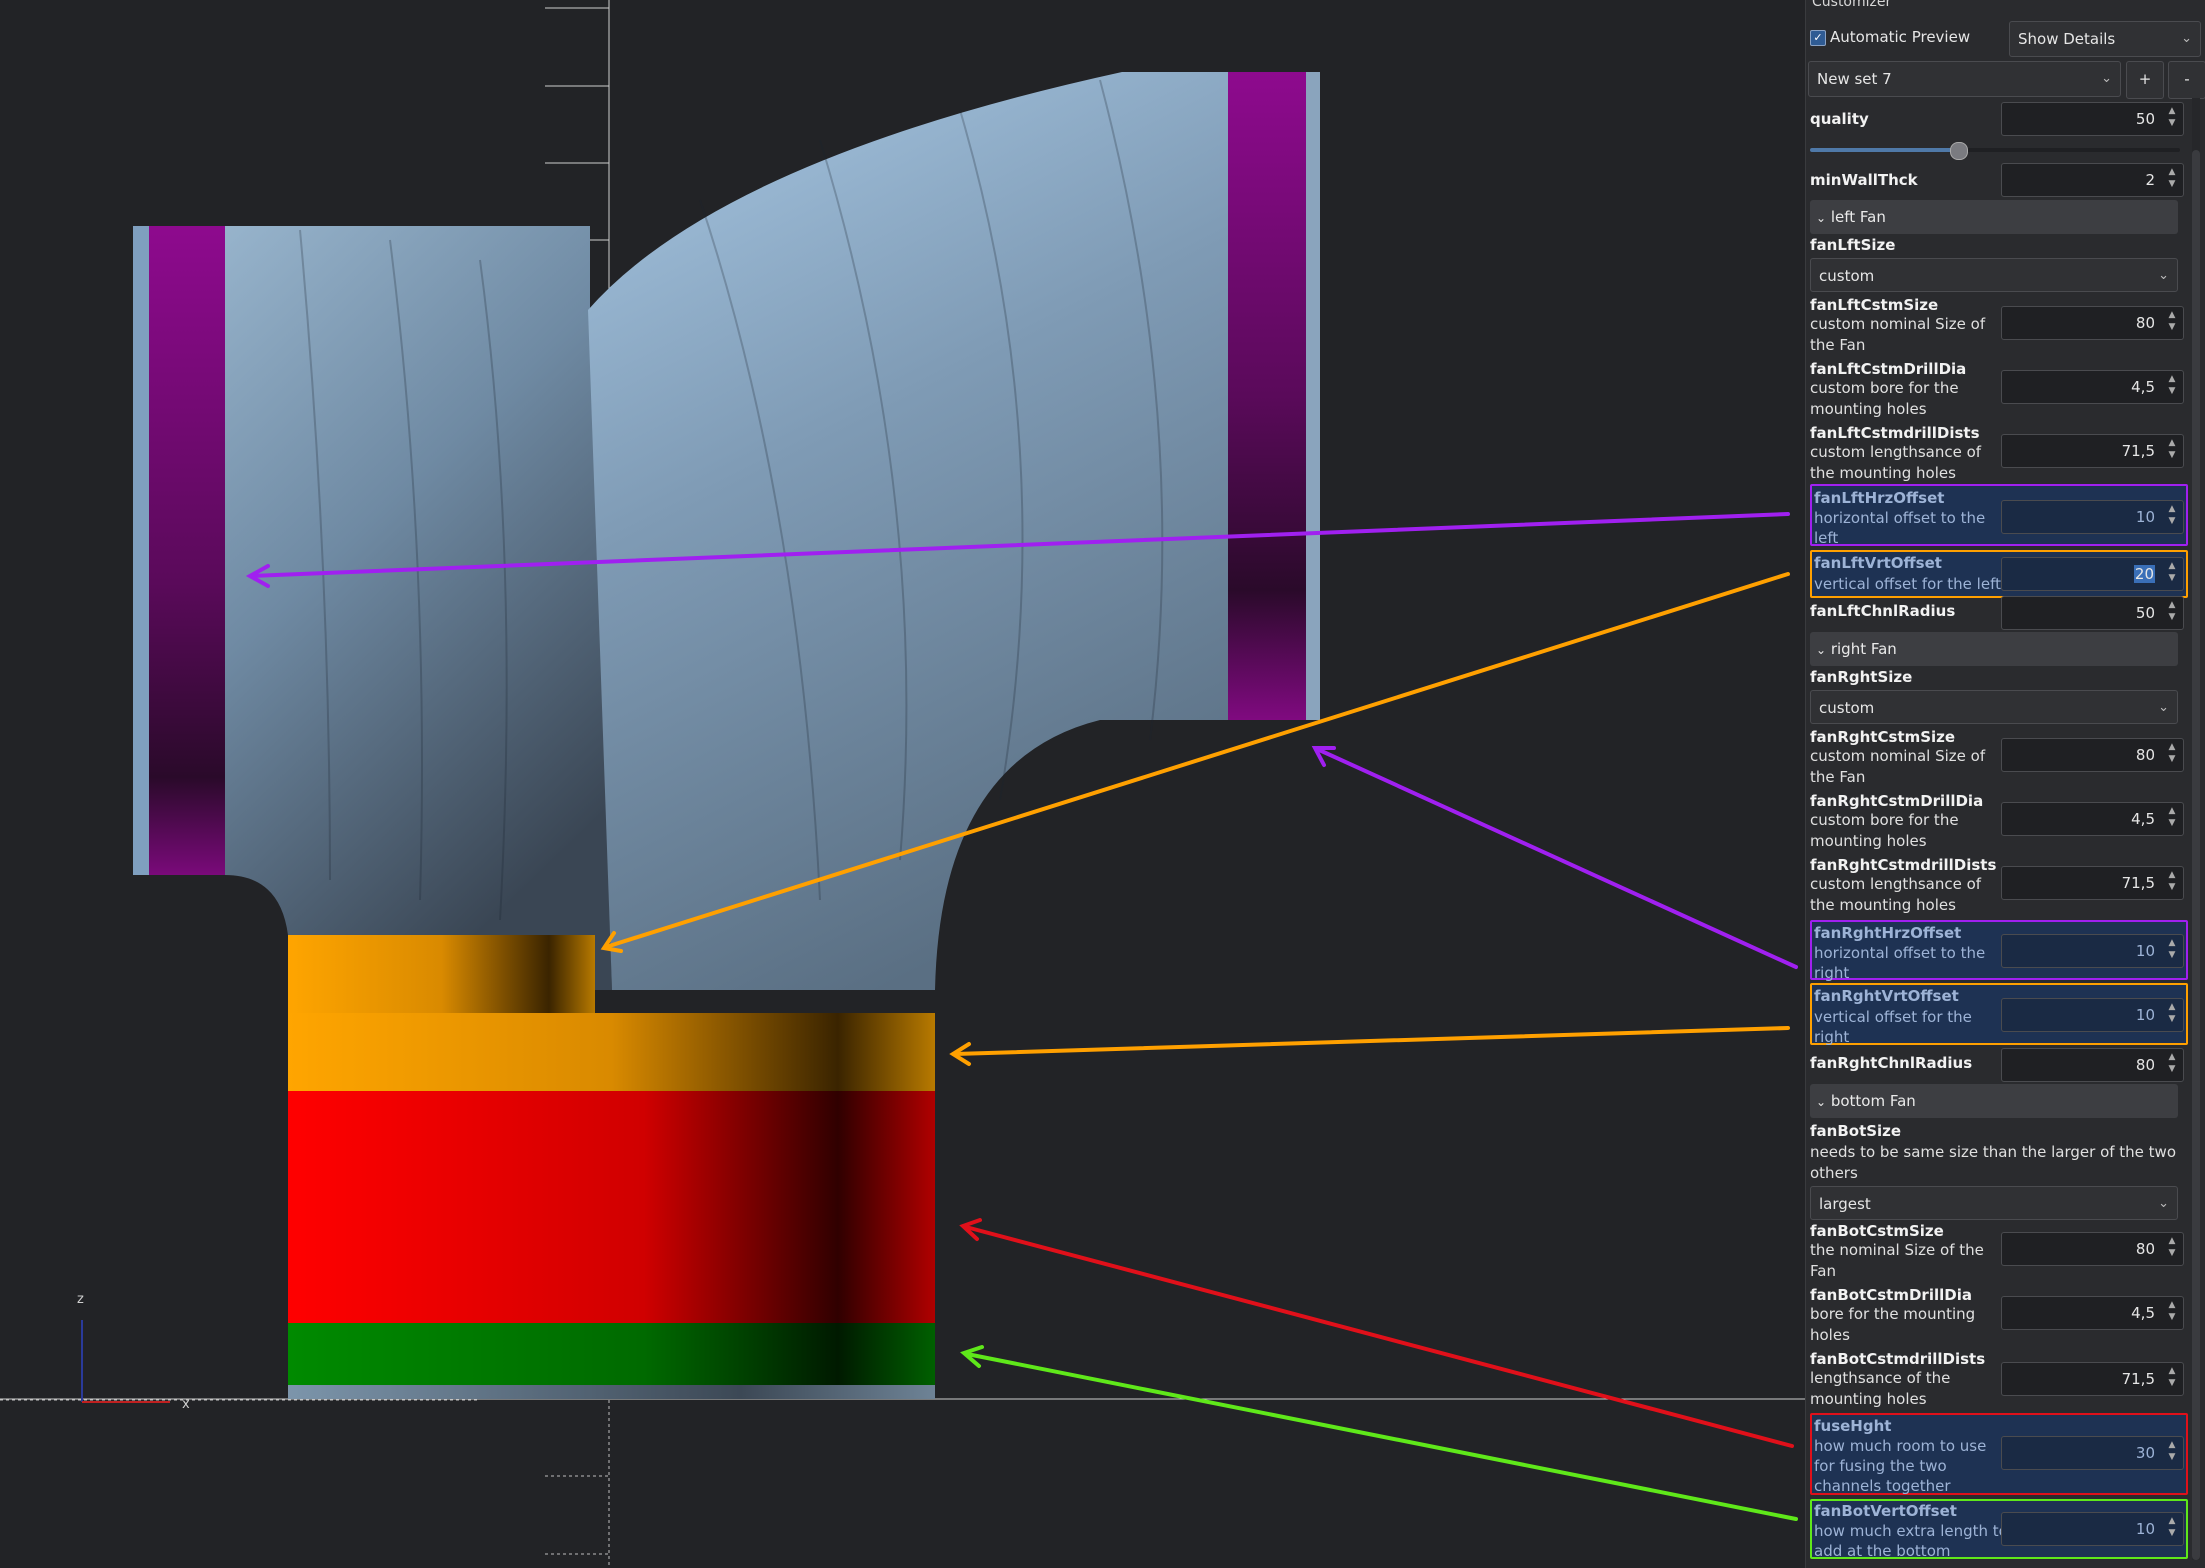 The width and height of the screenshot is (2205, 1568). What do you see at coordinates (1878, 563) in the screenshot?
I see `param-name: fanLftVrtOffset` at bounding box center [1878, 563].